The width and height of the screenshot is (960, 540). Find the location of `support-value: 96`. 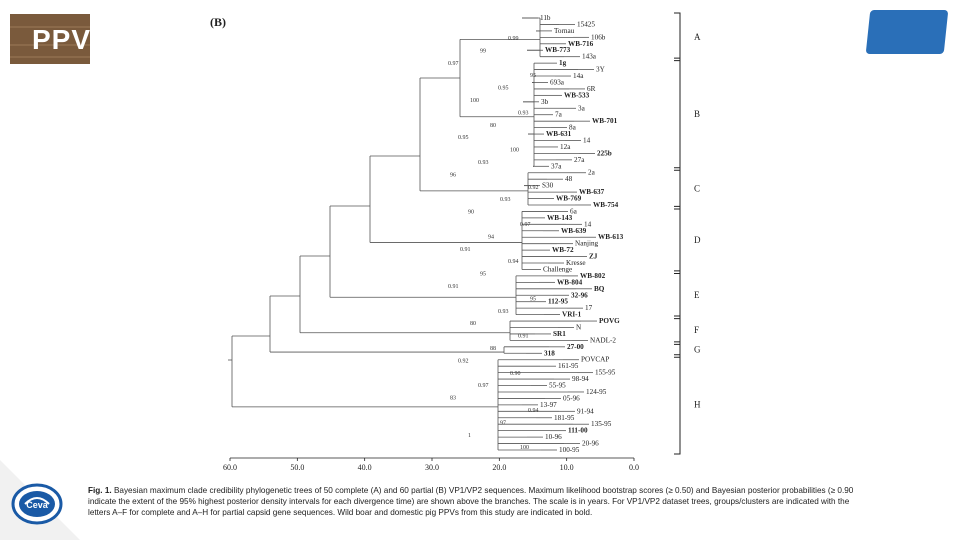

support-value: 96 is located at coordinates (453, 175).